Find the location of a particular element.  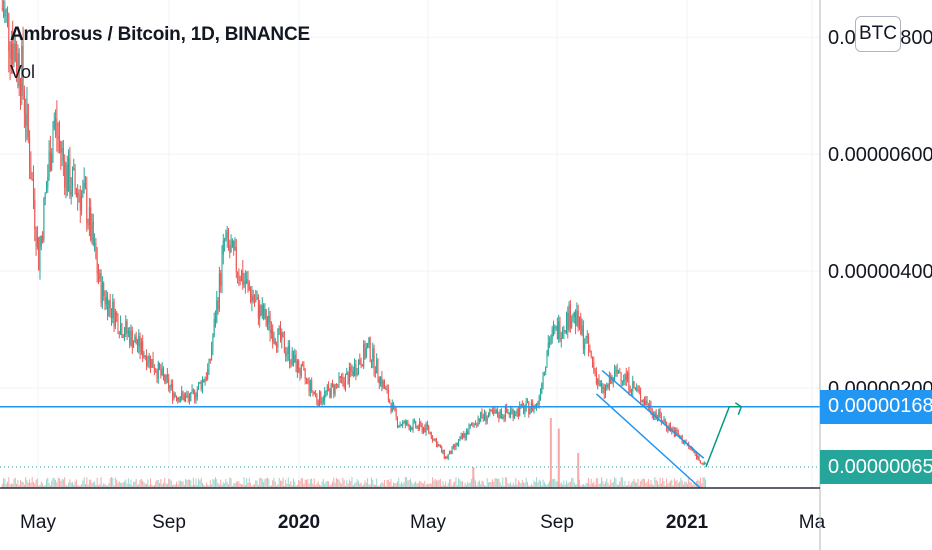

volume-legend: Vol is located at coordinates (23, 72).